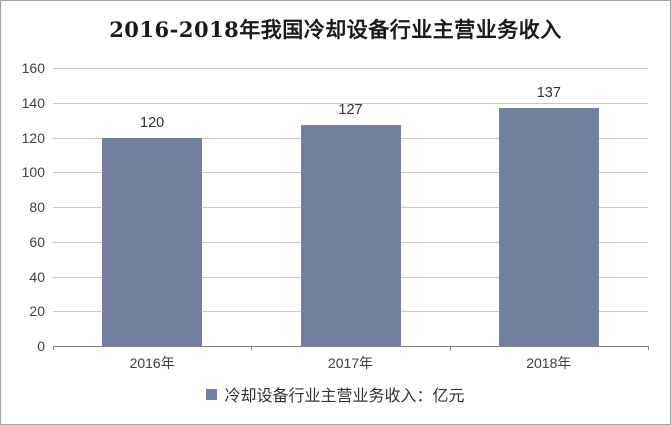 This screenshot has width=671, height=425. Describe the element at coordinates (350, 363) in the screenshot. I see `x-axis-tick-label: 2017年` at that location.